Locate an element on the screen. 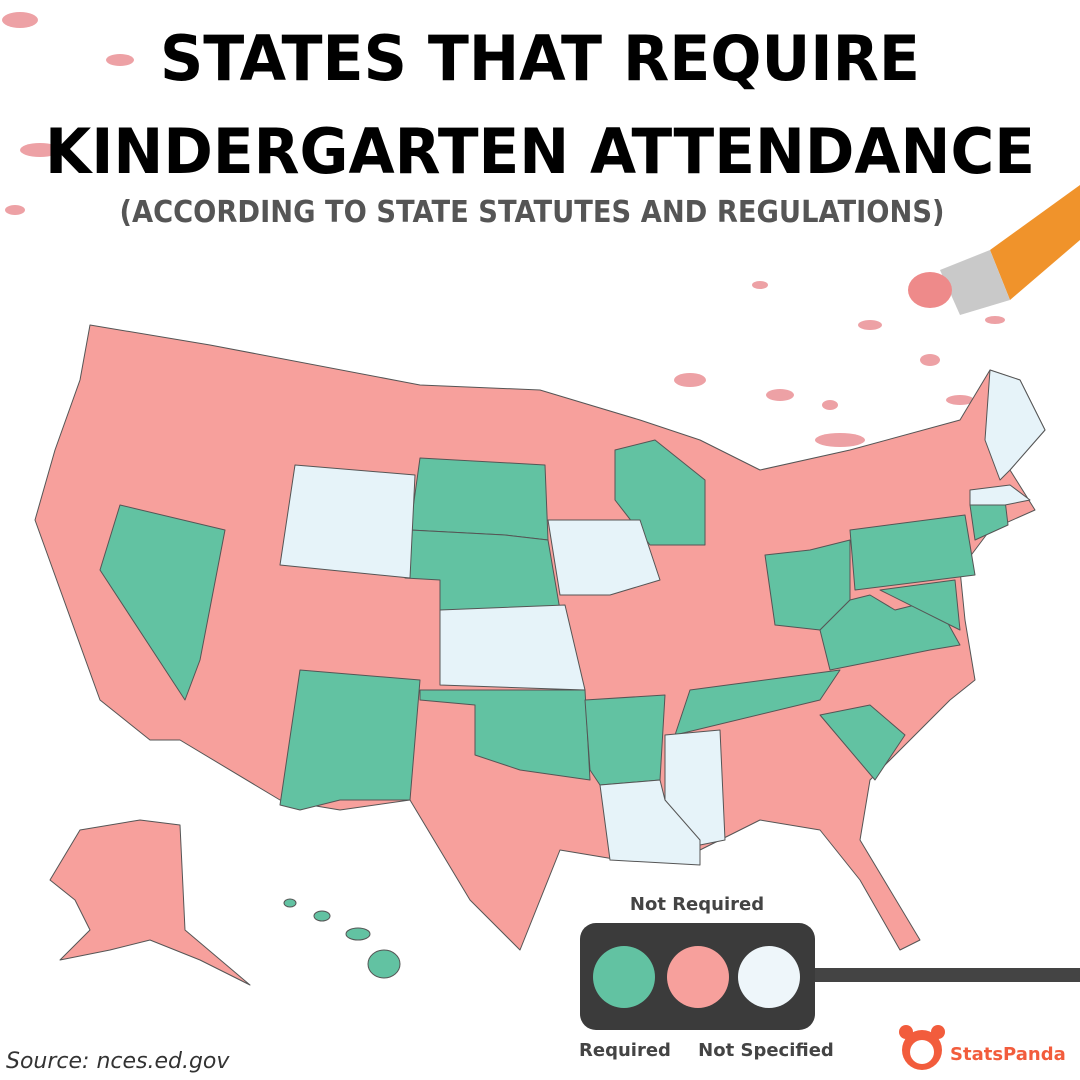  legend-label: Not Required is located at coordinates (697, 904).